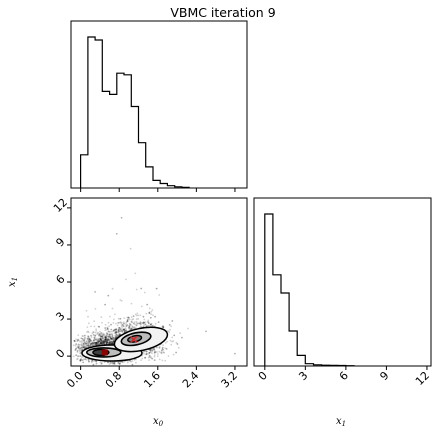  I want to click on scatter-x-tick-label: 1.6, so click(152, 380).